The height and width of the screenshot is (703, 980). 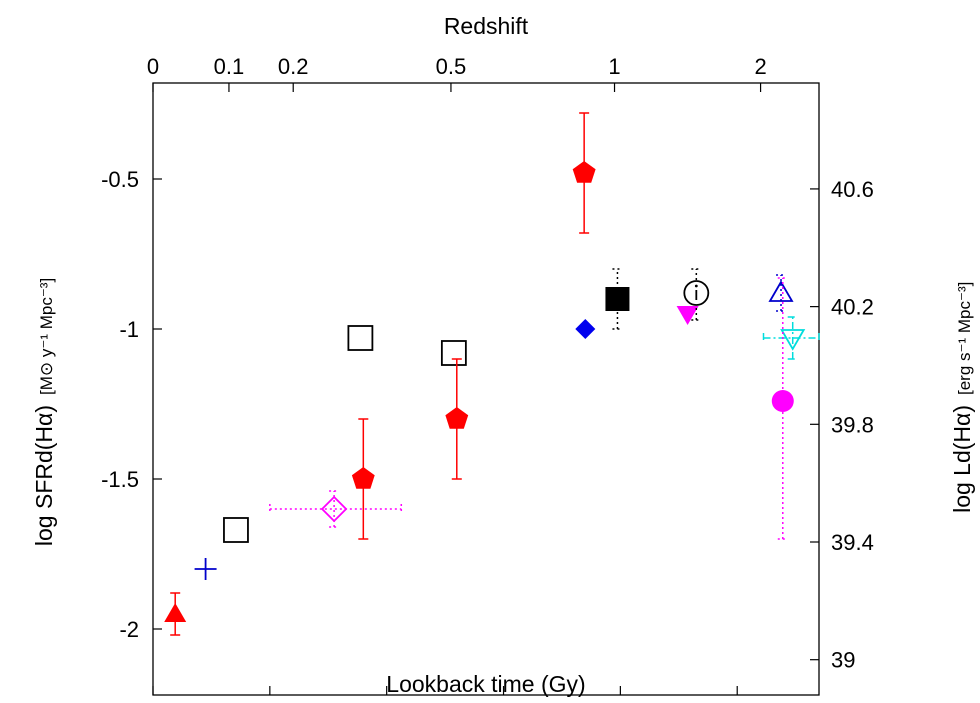 I want to click on y2-tick-label: 39.4, so click(x=852, y=542).